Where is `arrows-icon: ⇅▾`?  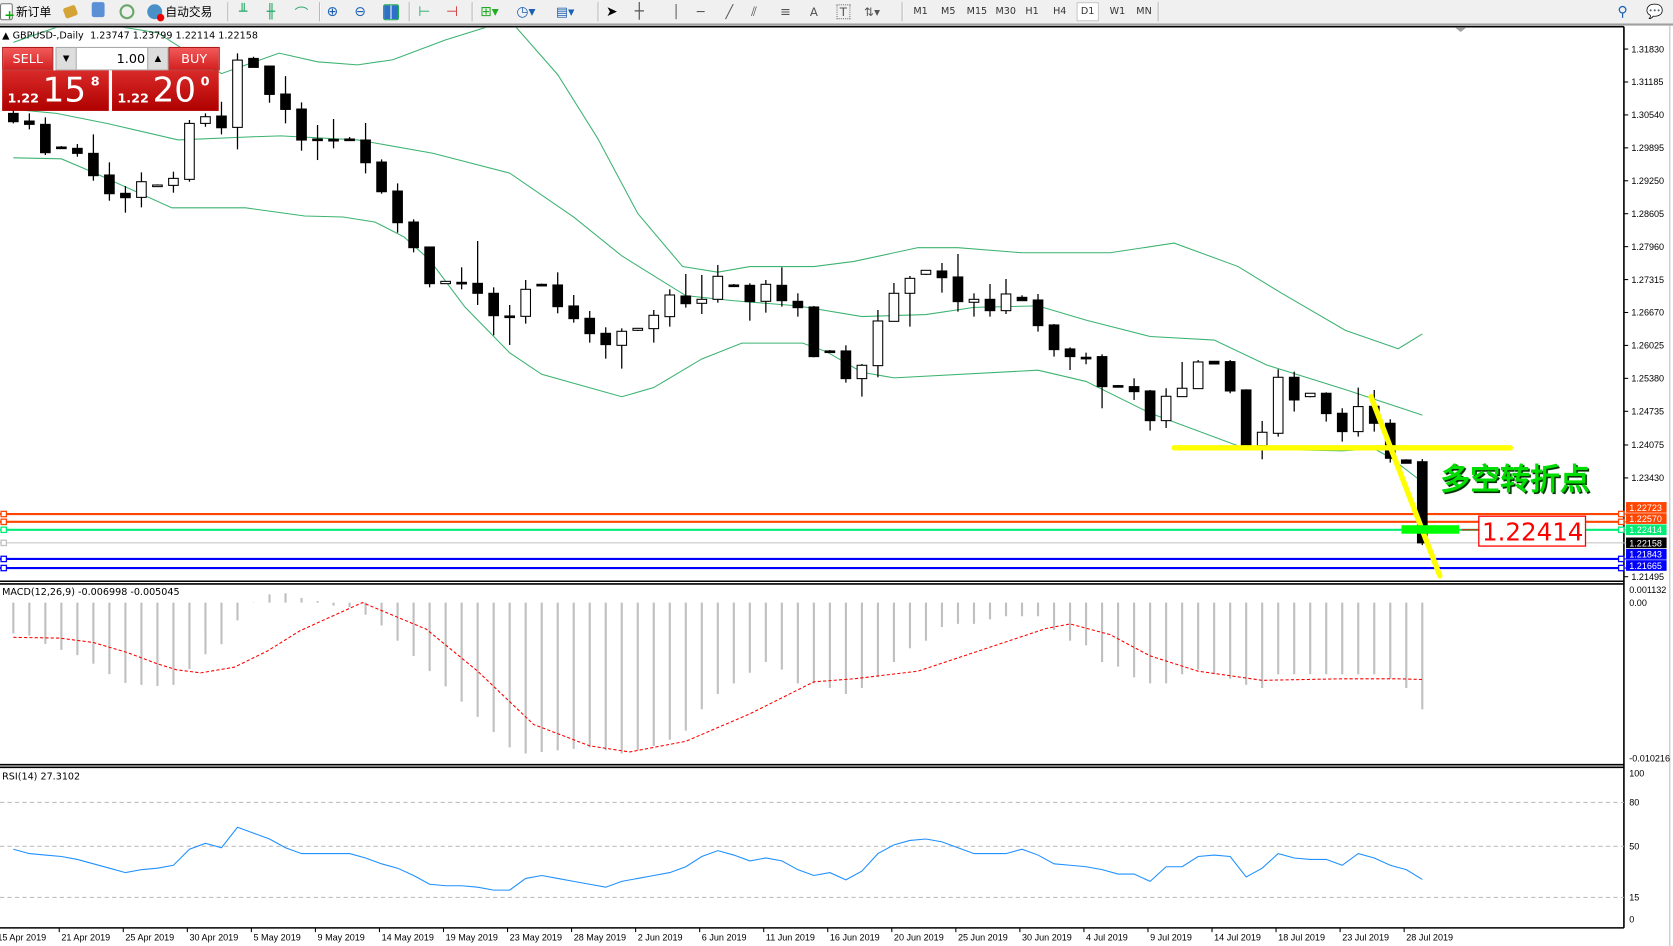 arrows-icon: ⇅▾ is located at coordinates (872, 11).